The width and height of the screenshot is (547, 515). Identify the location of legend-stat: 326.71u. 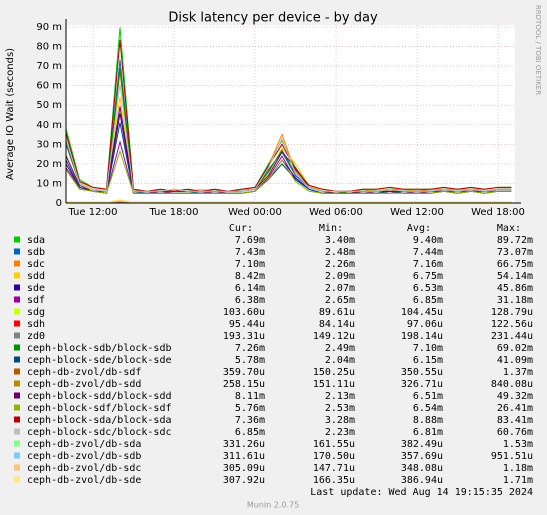
(422, 384).